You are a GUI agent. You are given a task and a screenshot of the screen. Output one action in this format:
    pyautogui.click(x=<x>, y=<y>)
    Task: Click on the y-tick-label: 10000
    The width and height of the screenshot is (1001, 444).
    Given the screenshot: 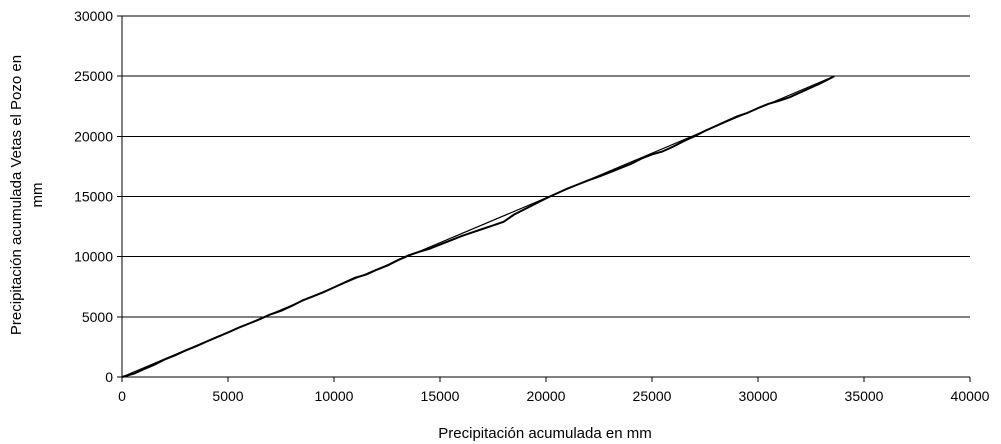 What is the action you would take?
    pyautogui.click(x=93, y=257)
    